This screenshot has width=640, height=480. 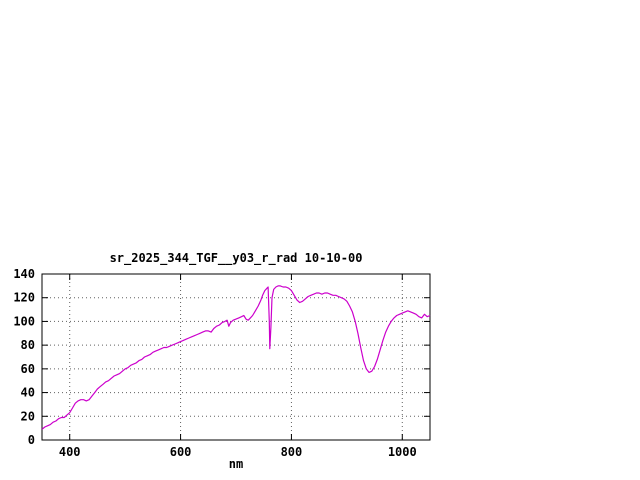 What do you see at coordinates (24, 298) in the screenshot?
I see `y-tick-label: 120` at bounding box center [24, 298].